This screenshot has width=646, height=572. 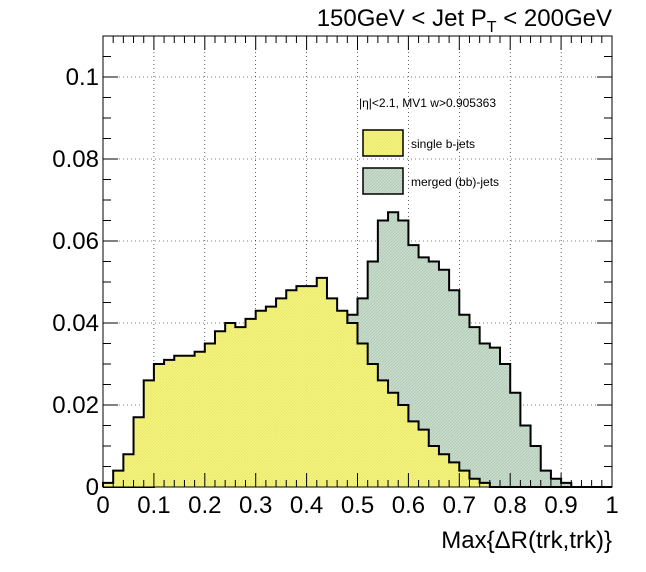 I want to click on y-tick-label: 0.1, so click(x=82, y=77).